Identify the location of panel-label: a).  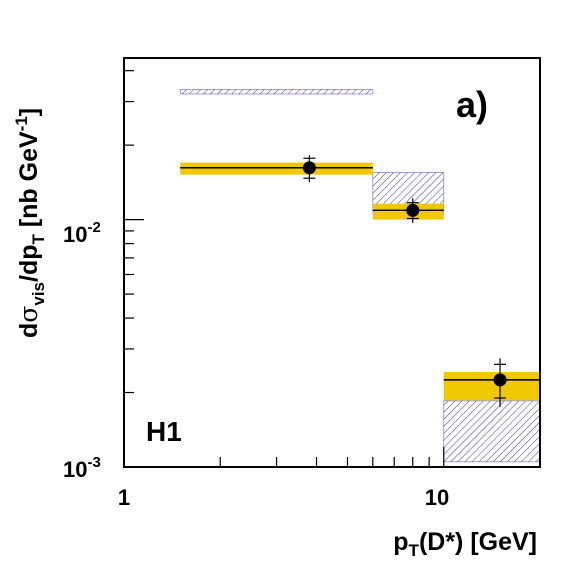
(472, 104).